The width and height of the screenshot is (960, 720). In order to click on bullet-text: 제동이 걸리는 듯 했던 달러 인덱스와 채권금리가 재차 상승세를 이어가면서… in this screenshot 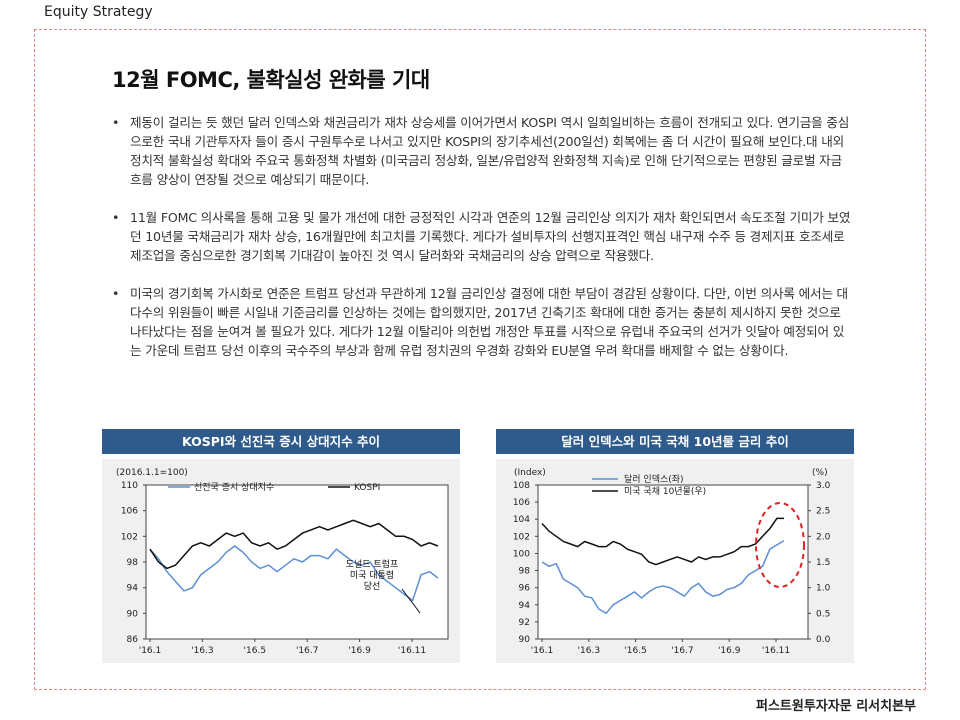, I will do `click(490, 151)`.